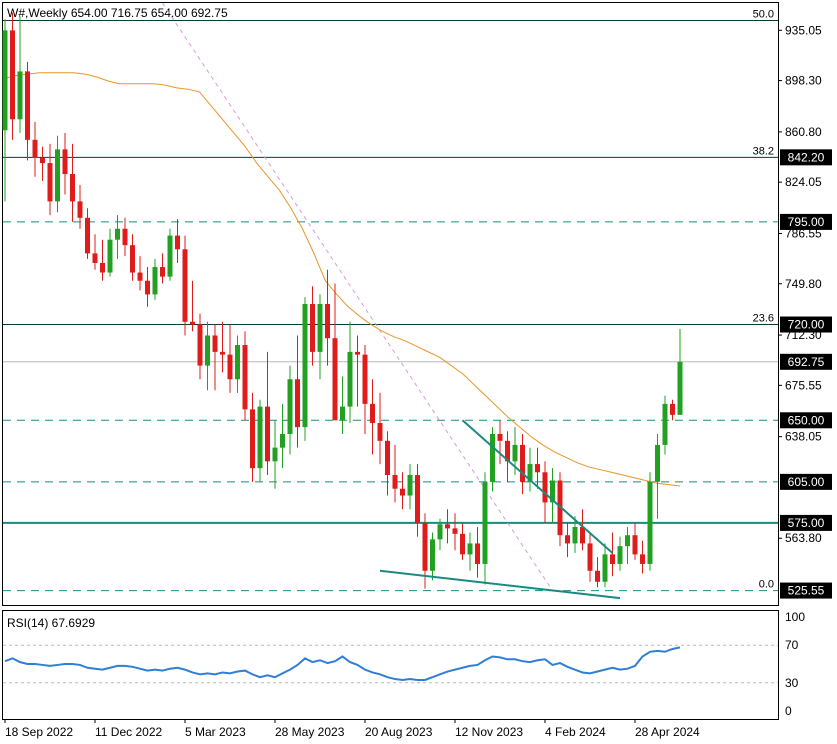 The image size is (837, 744). What do you see at coordinates (51, 623) in the screenshot?
I see `rsi-header: RSI(14) 67.6929` at bounding box center [51, 623].